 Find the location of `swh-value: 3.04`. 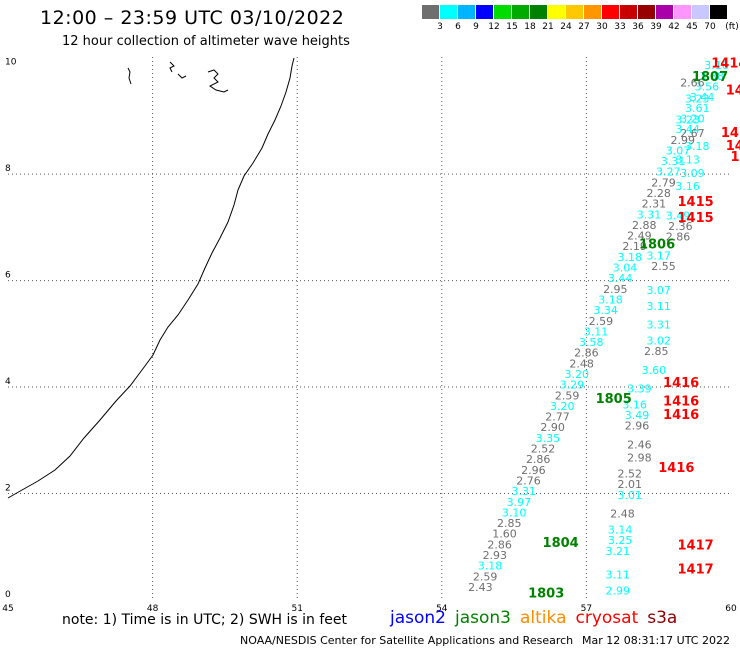

swh-value: 3.04 is located at coordinates (625, 268).